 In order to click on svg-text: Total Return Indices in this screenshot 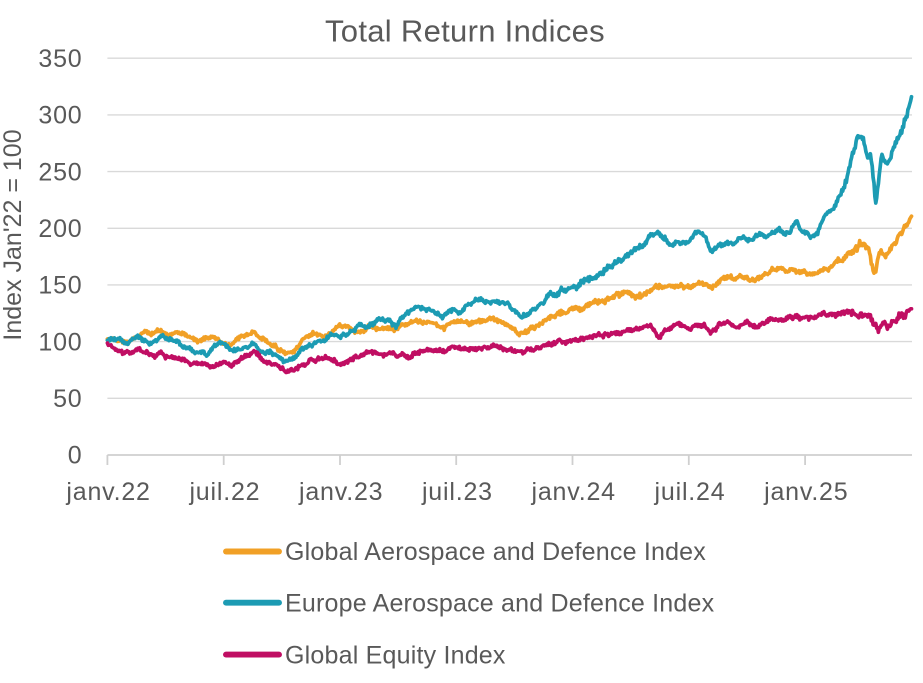, I will do `click(465, 31)`.